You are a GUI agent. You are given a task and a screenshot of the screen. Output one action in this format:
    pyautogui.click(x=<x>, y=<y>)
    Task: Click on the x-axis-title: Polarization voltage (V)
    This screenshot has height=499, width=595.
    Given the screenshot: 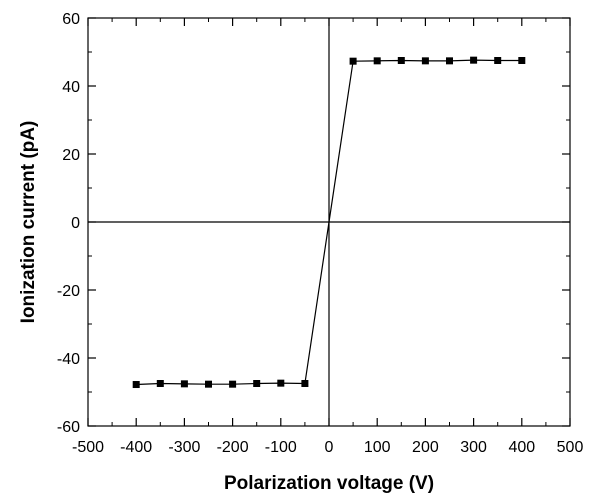 What is the action you would take?
    pyautogui.click(x=329, y=483)
    